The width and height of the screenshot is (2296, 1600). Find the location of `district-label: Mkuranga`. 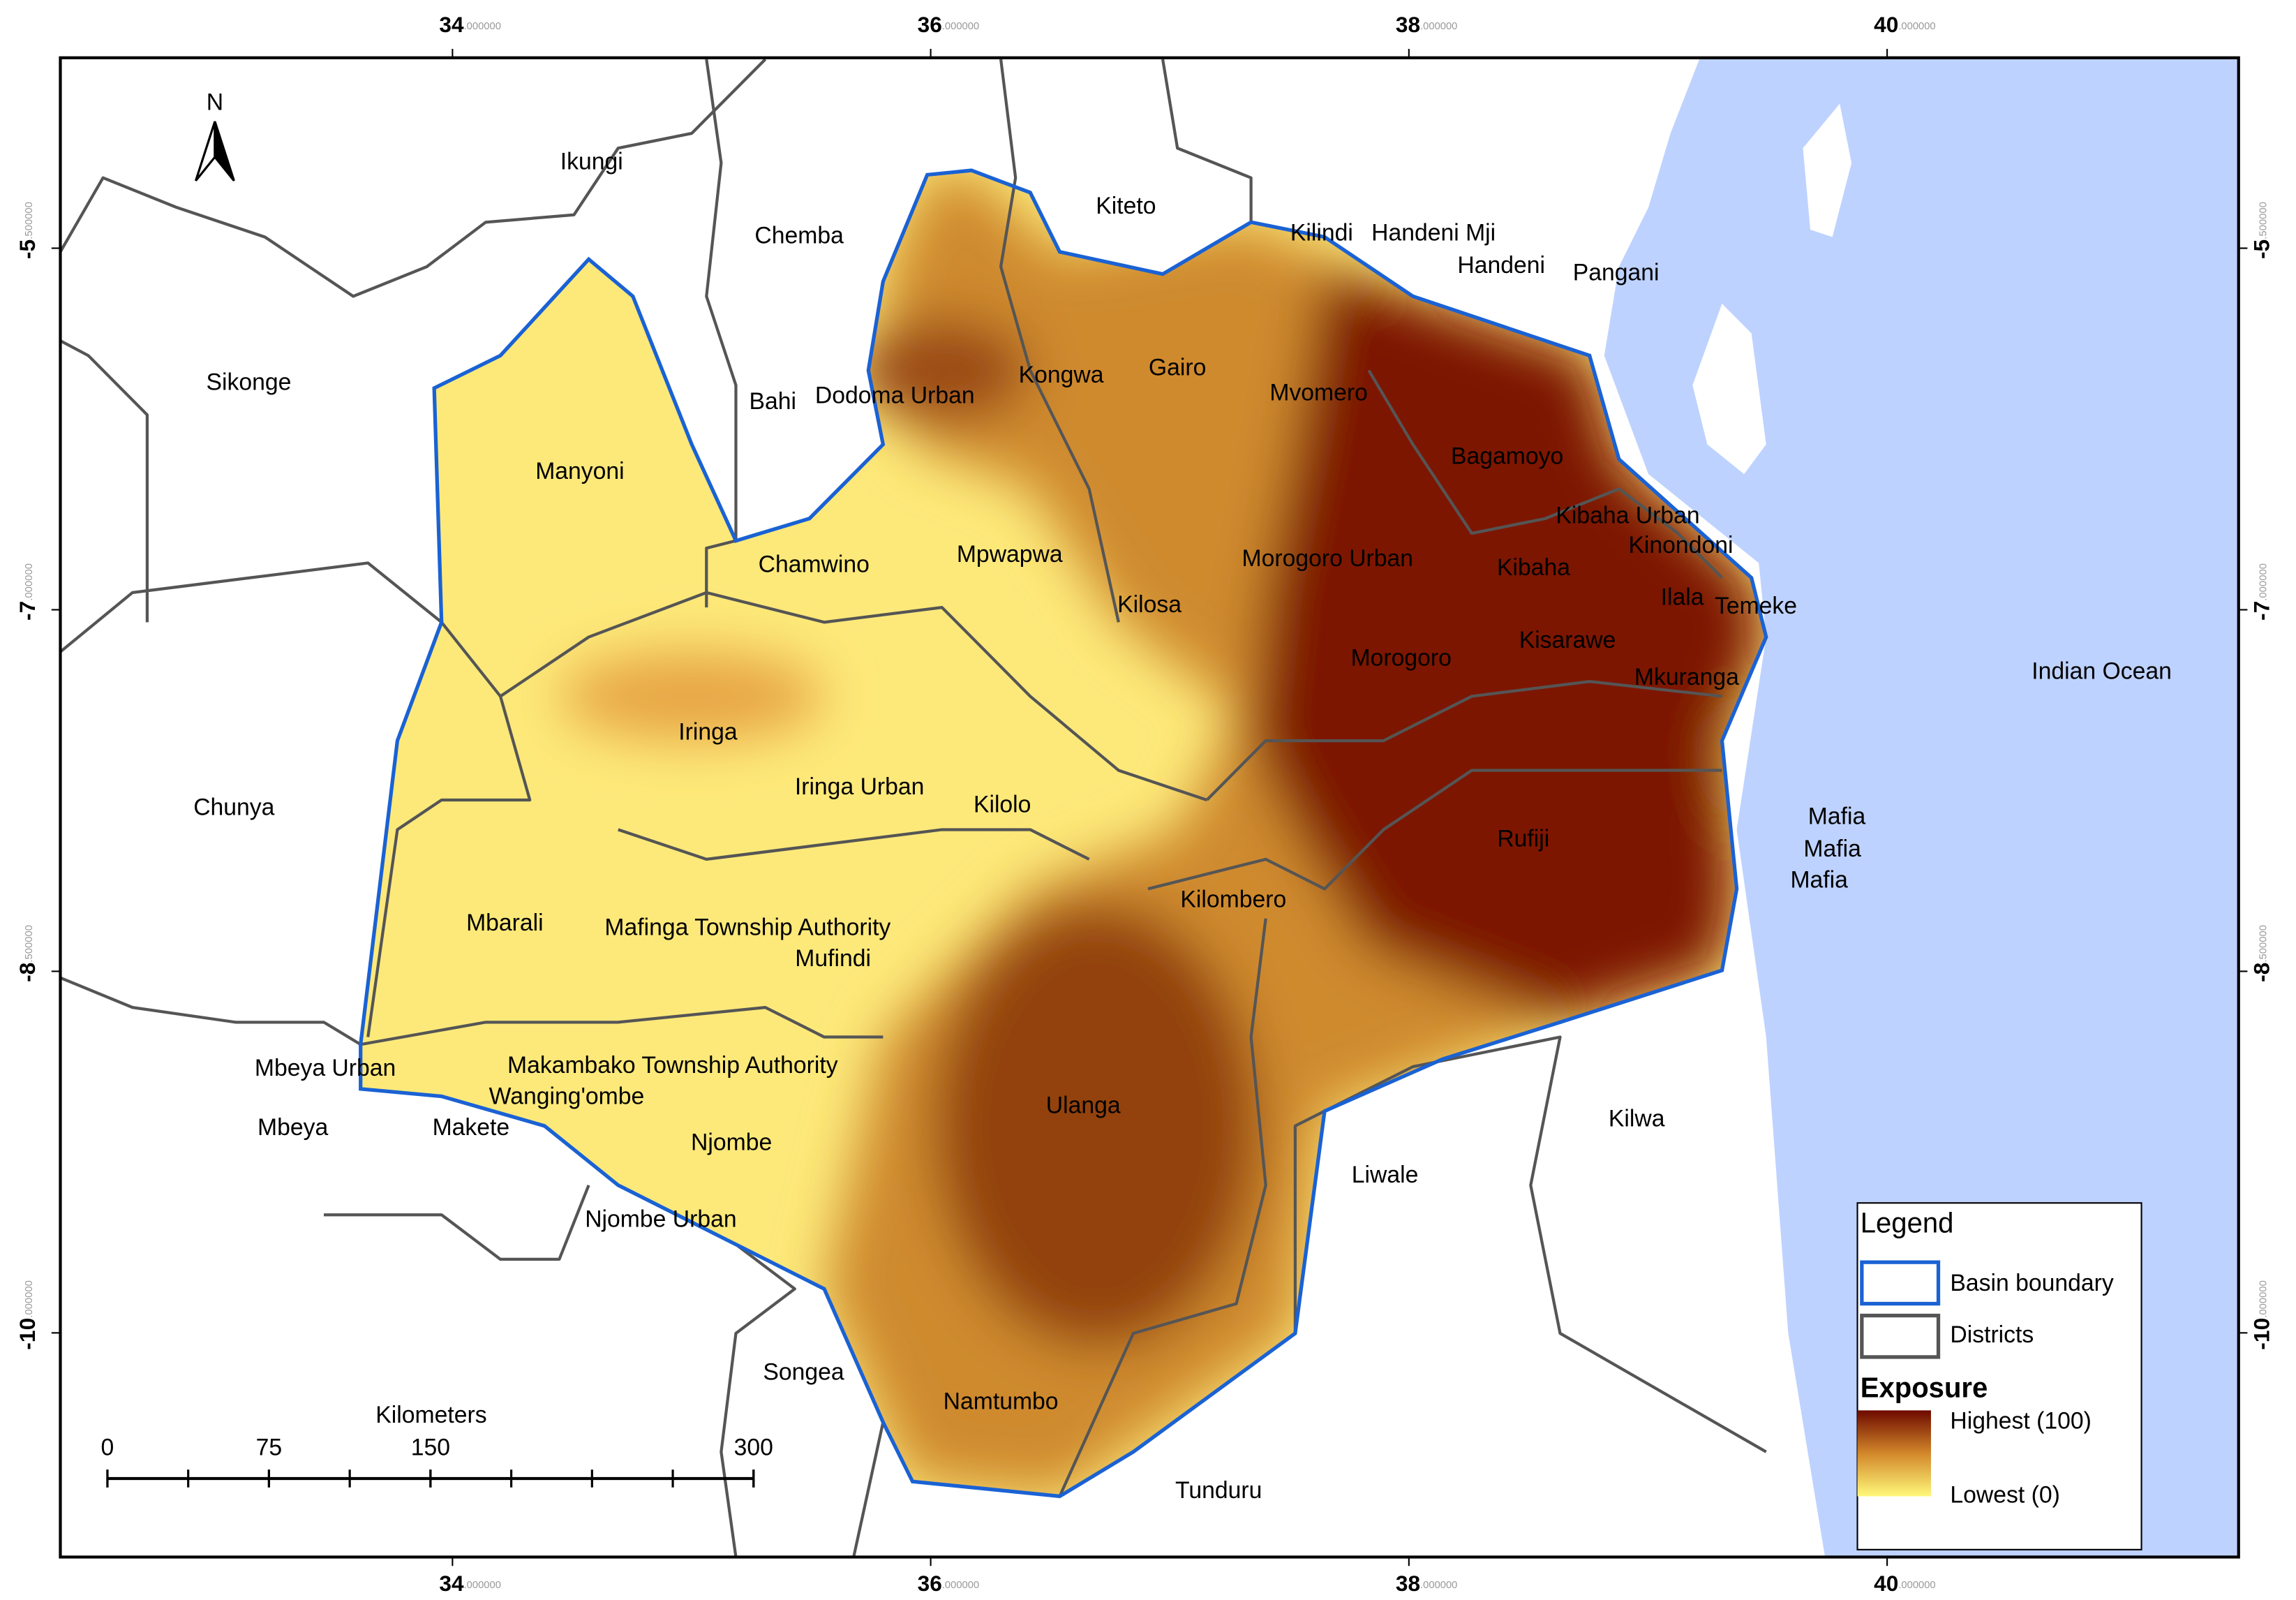

district-label: Mkuranga is located at coordinates (1686, 677).